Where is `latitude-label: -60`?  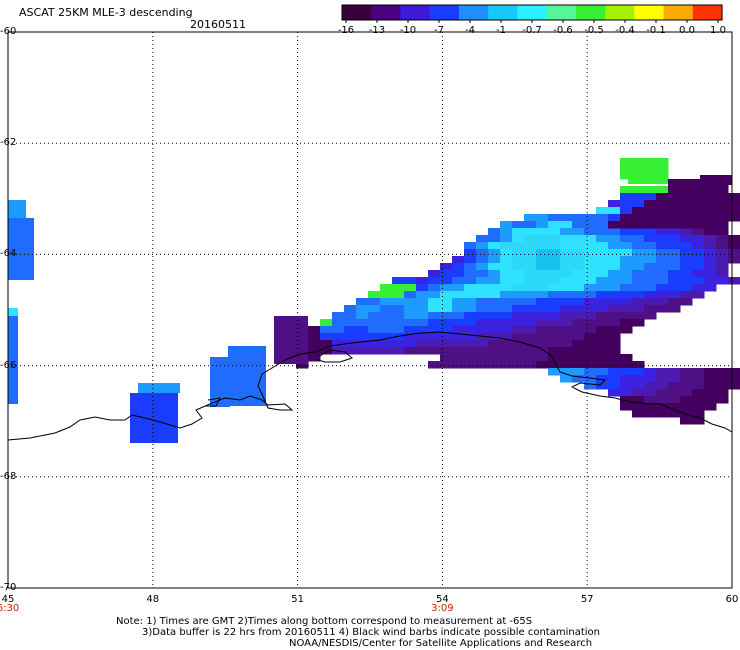 latitude-label: -60 is located at coordinates (8, 31).